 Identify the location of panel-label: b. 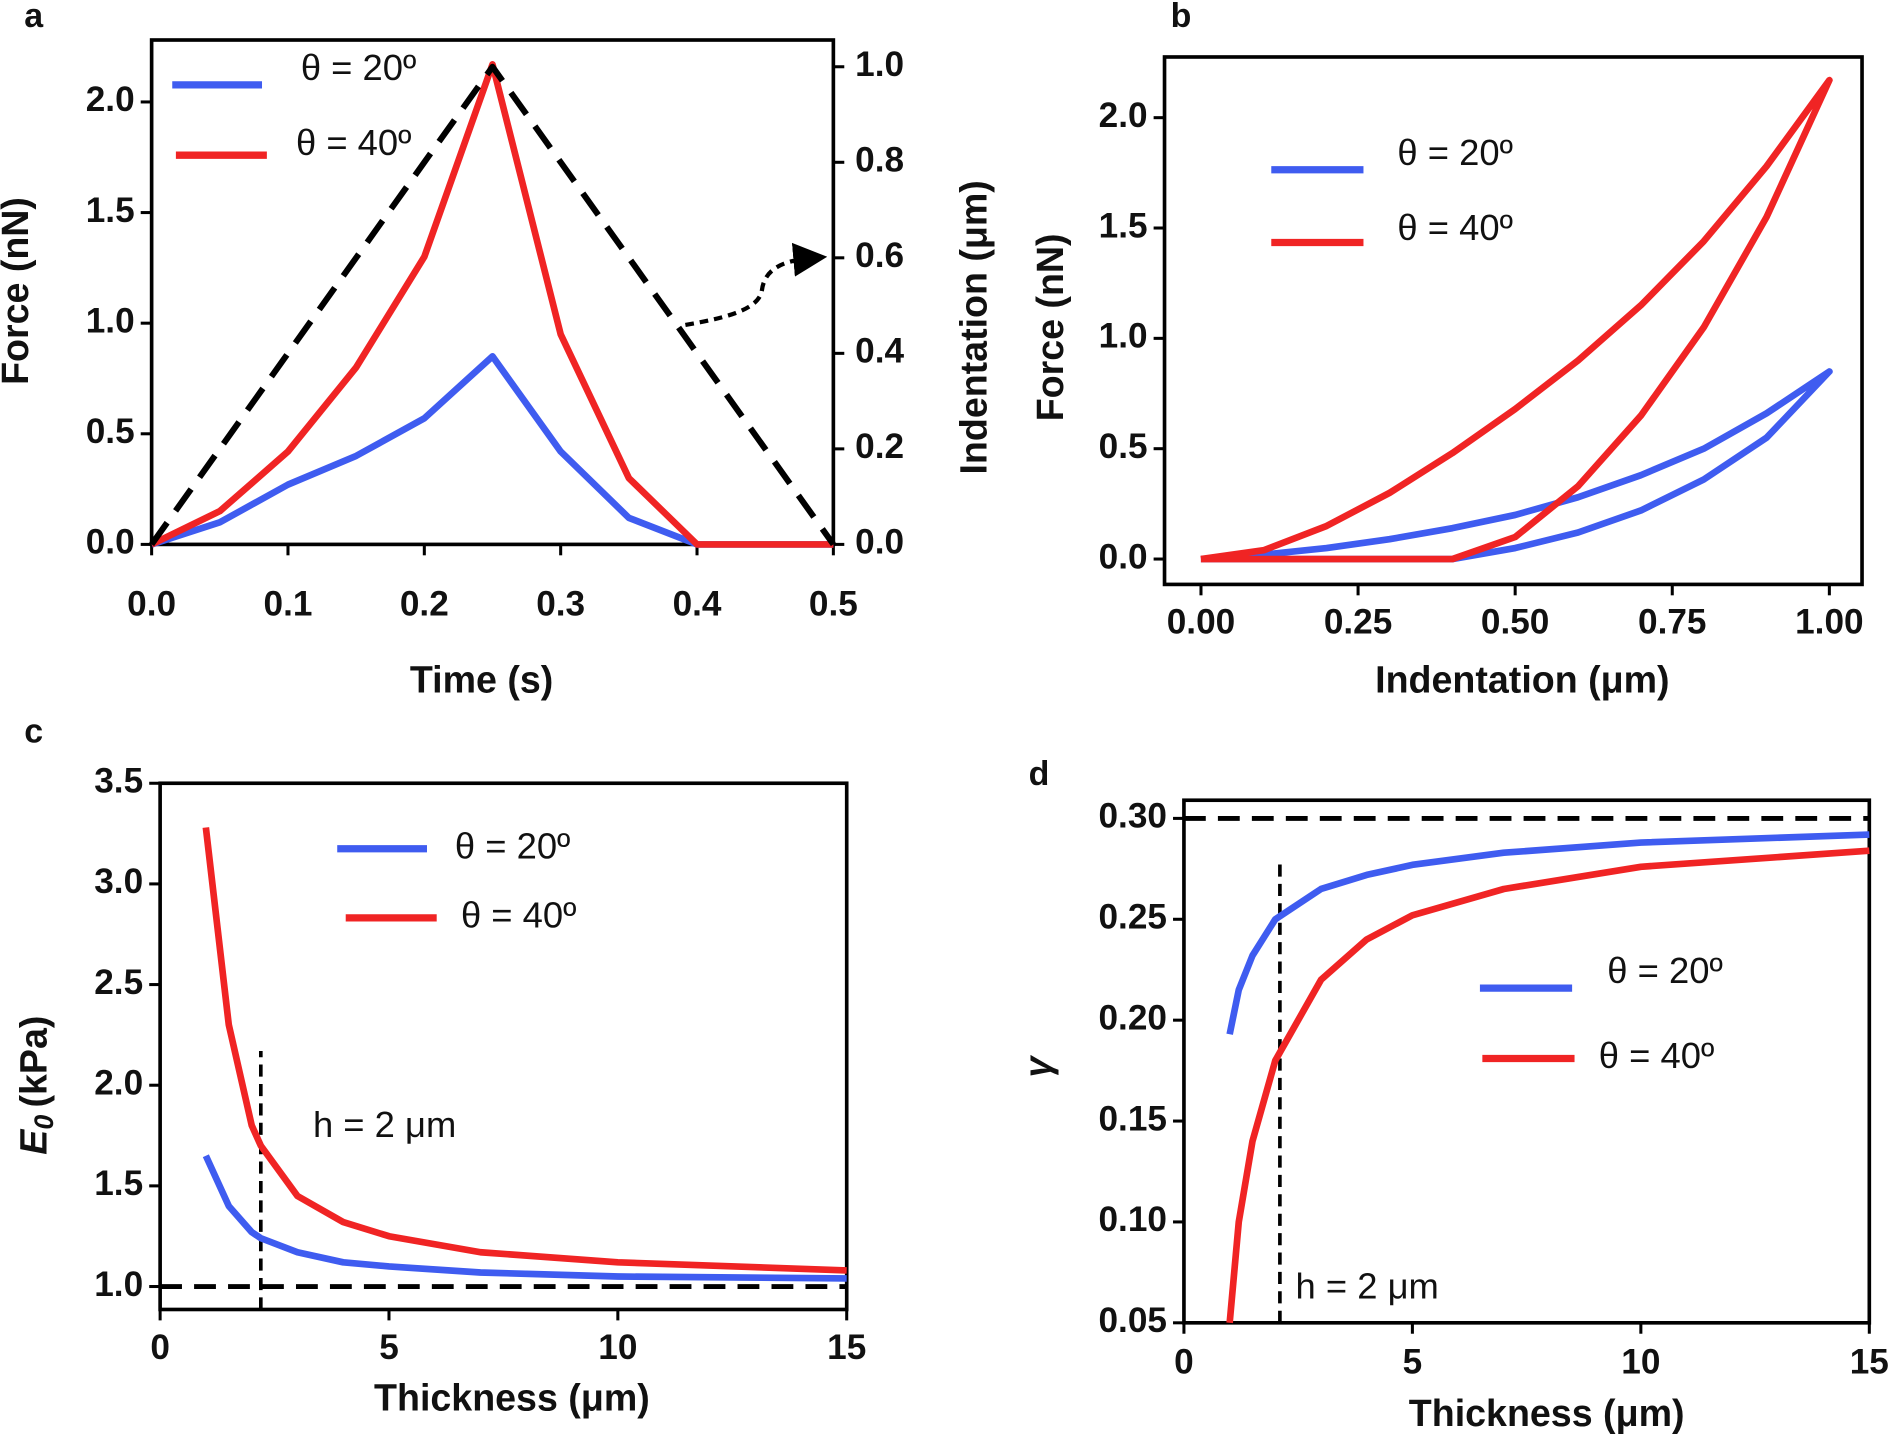
(1181, 17).